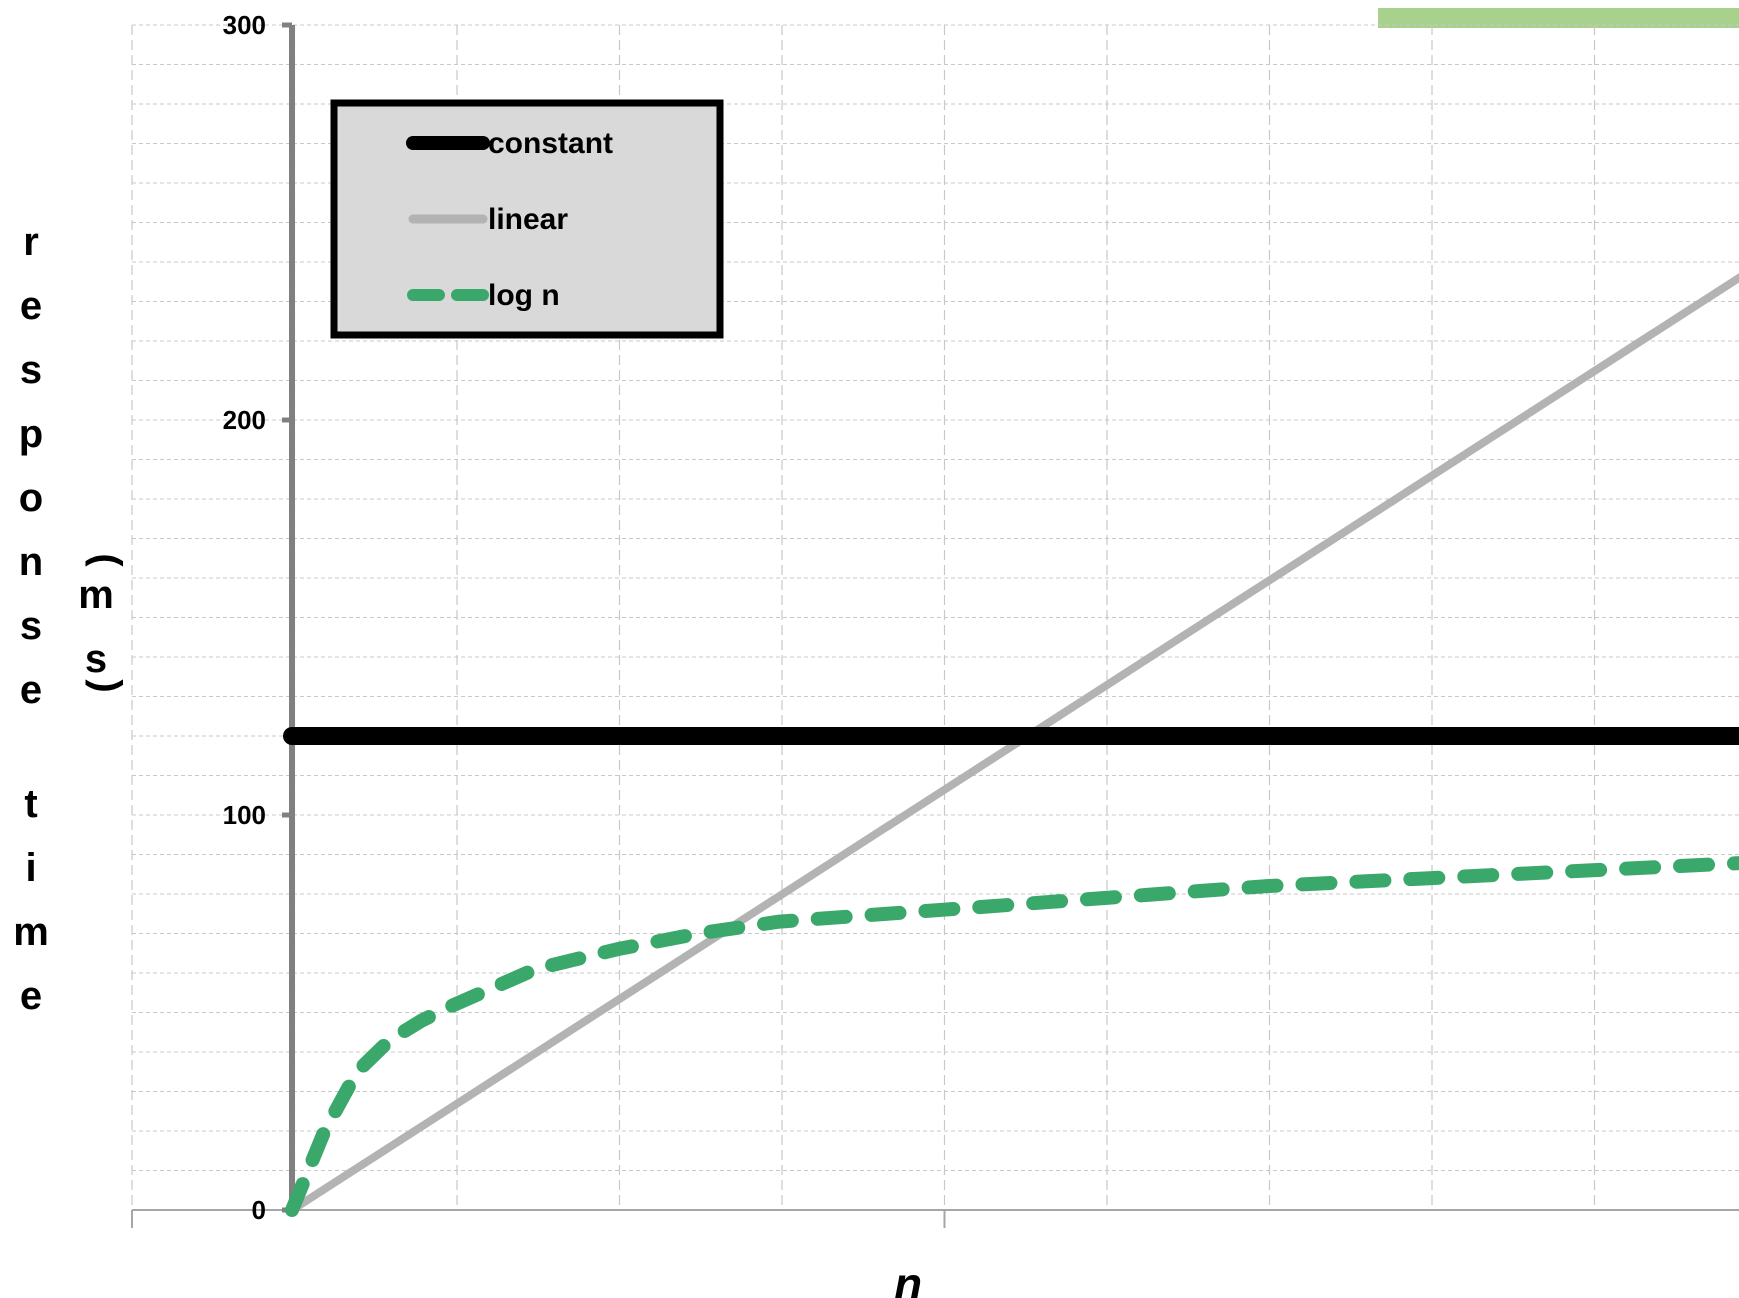 The height and width of the screenshot is (1298, 1739). Describe the element at coordinates (96, 595) in the screenshot. I see `y-axis-unit-letter: m` at that location.